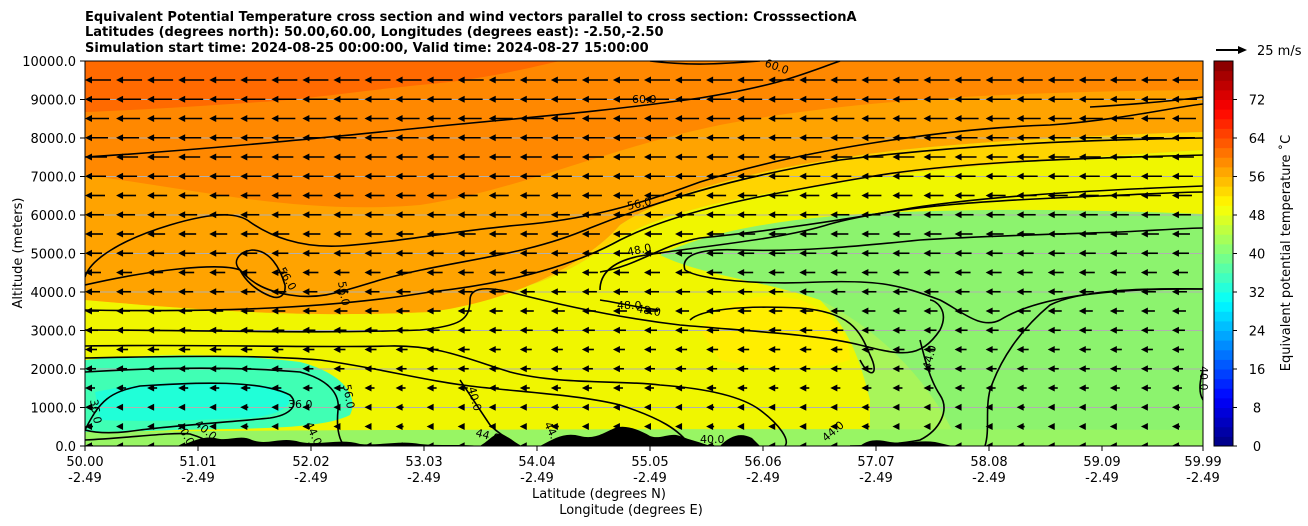 Image resolution: width=1308 pixels, height=526 pixels. What do you see at coordinates (1202, 462) in the screenshot?
I see `x-tick-label: 59.99` at bounding box center [1202, 462].